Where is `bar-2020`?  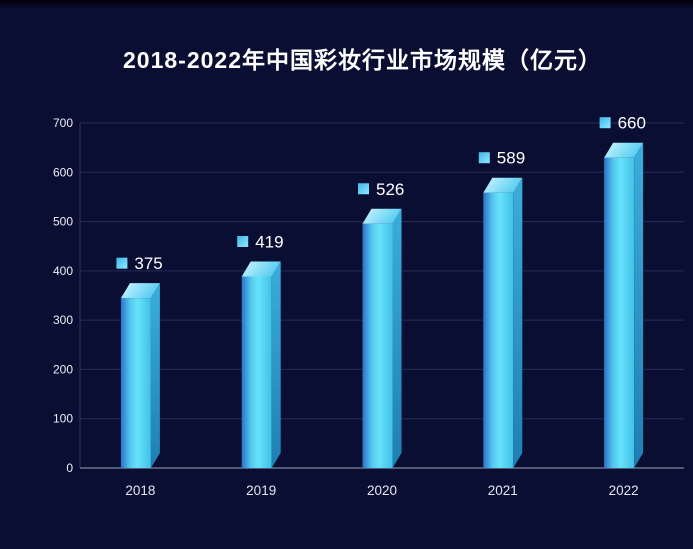
bar-2020 is located at coordinates (382, 338).